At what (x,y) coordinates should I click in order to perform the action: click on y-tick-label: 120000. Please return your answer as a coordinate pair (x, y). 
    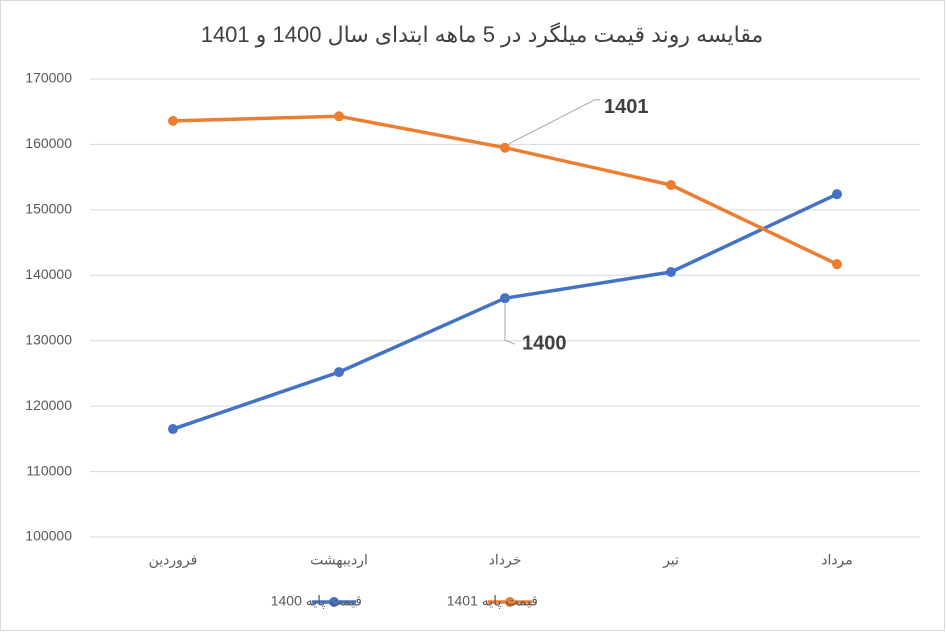
    Looking at the image, I should click on (48, 405).